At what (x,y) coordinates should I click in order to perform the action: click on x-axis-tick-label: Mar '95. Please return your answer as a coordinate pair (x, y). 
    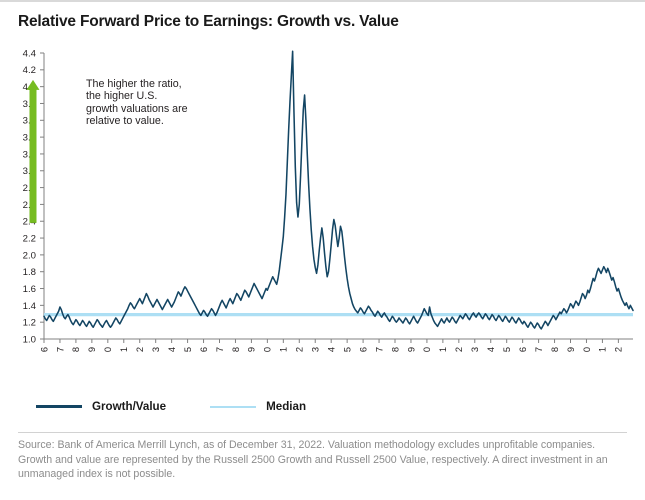
    Looking at the image, I should click on (188, 349).